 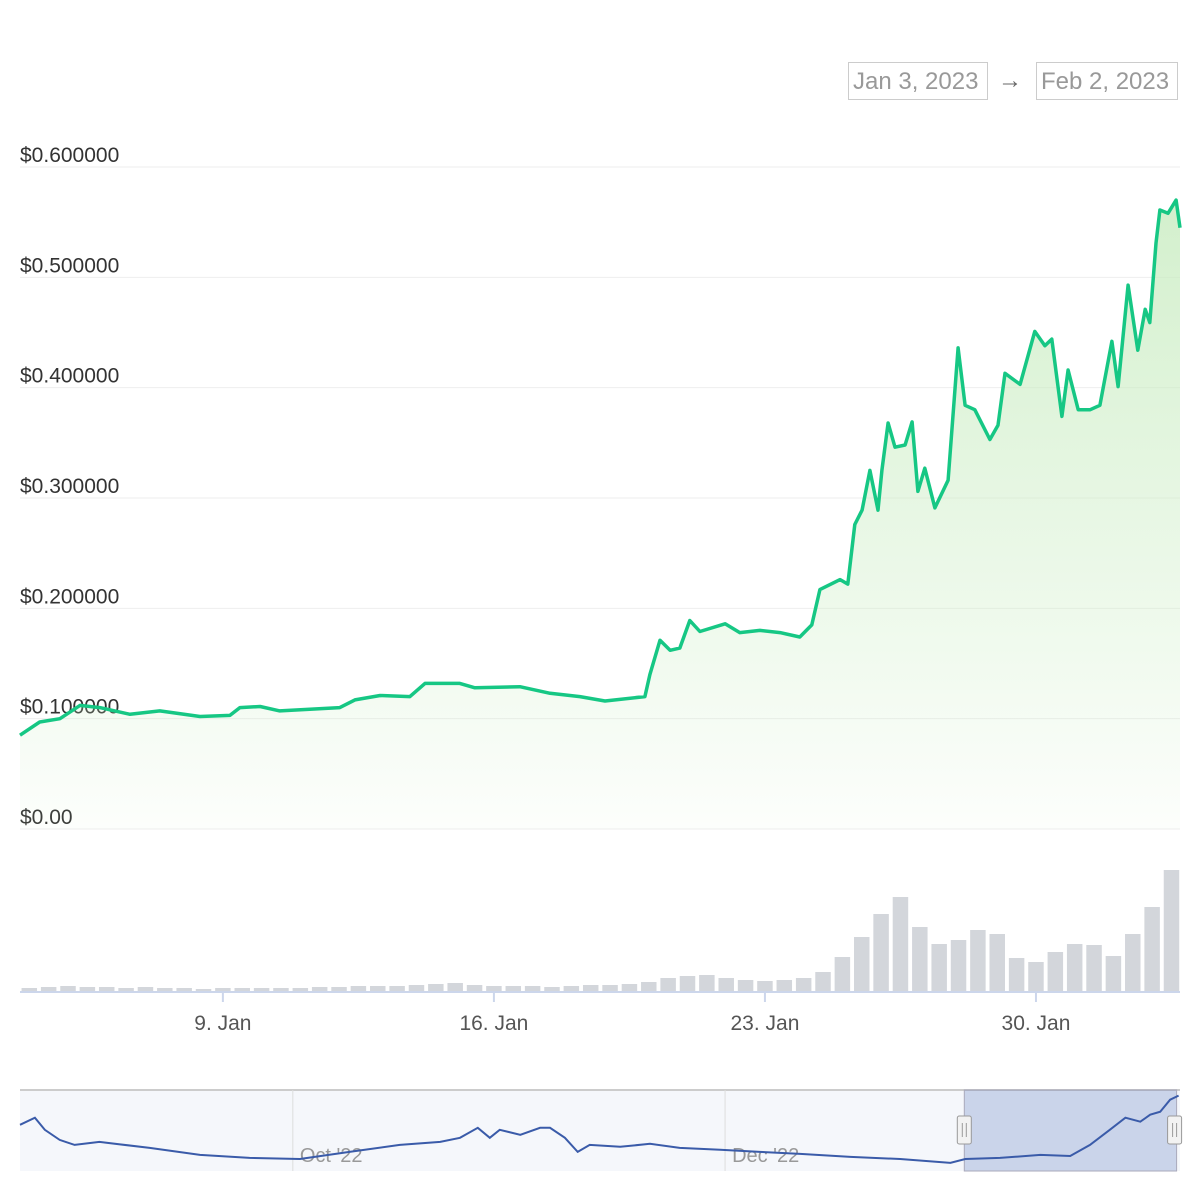 What do you see at coordinates (331, 1156) in the screenshot?
I see `navigator-tick-label: Oct '22` at bounding box center [331, 1156].